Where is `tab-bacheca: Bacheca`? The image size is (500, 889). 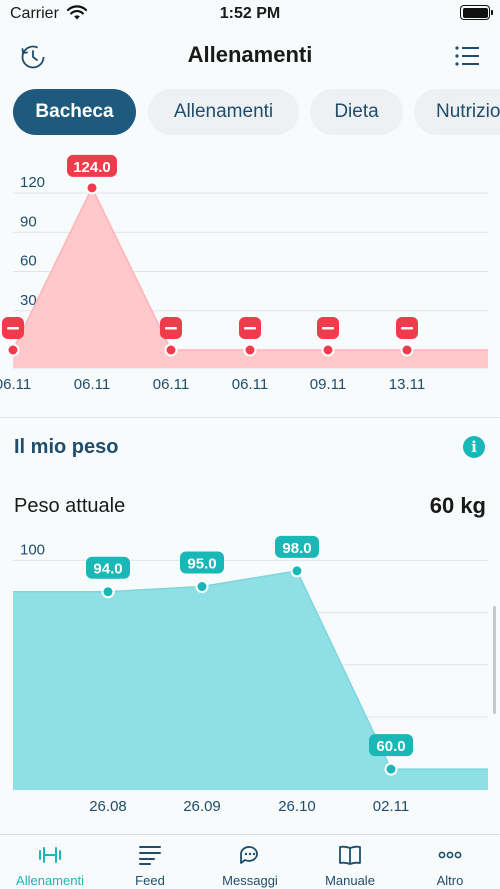 tab-bacheca: Bacheca is located at coordinates (74, 112).